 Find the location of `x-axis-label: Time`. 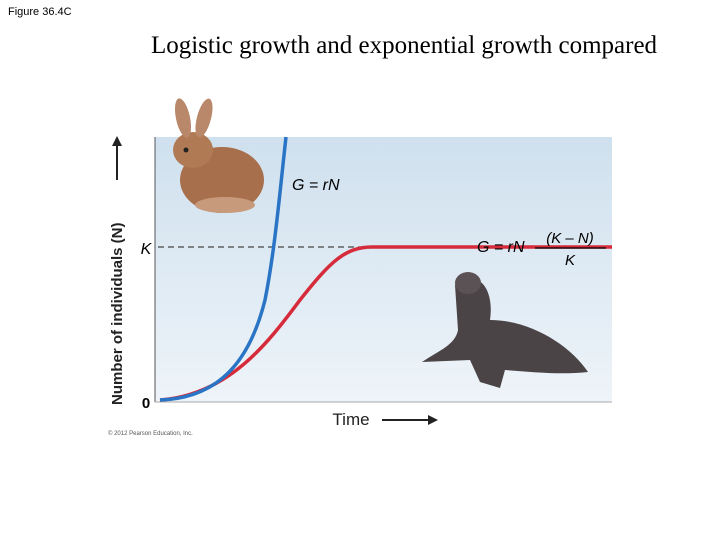

x-axis-label: Time is located at coordinates (350, 419).